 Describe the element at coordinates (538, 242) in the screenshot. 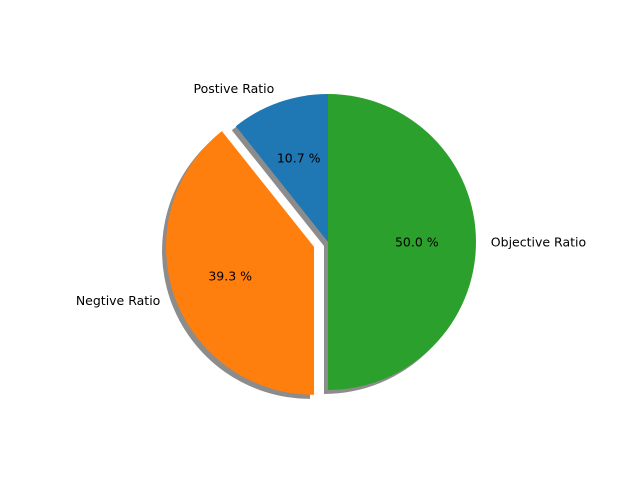

I see `slice-label-objective-ratio: Objective Ratio` at that location.